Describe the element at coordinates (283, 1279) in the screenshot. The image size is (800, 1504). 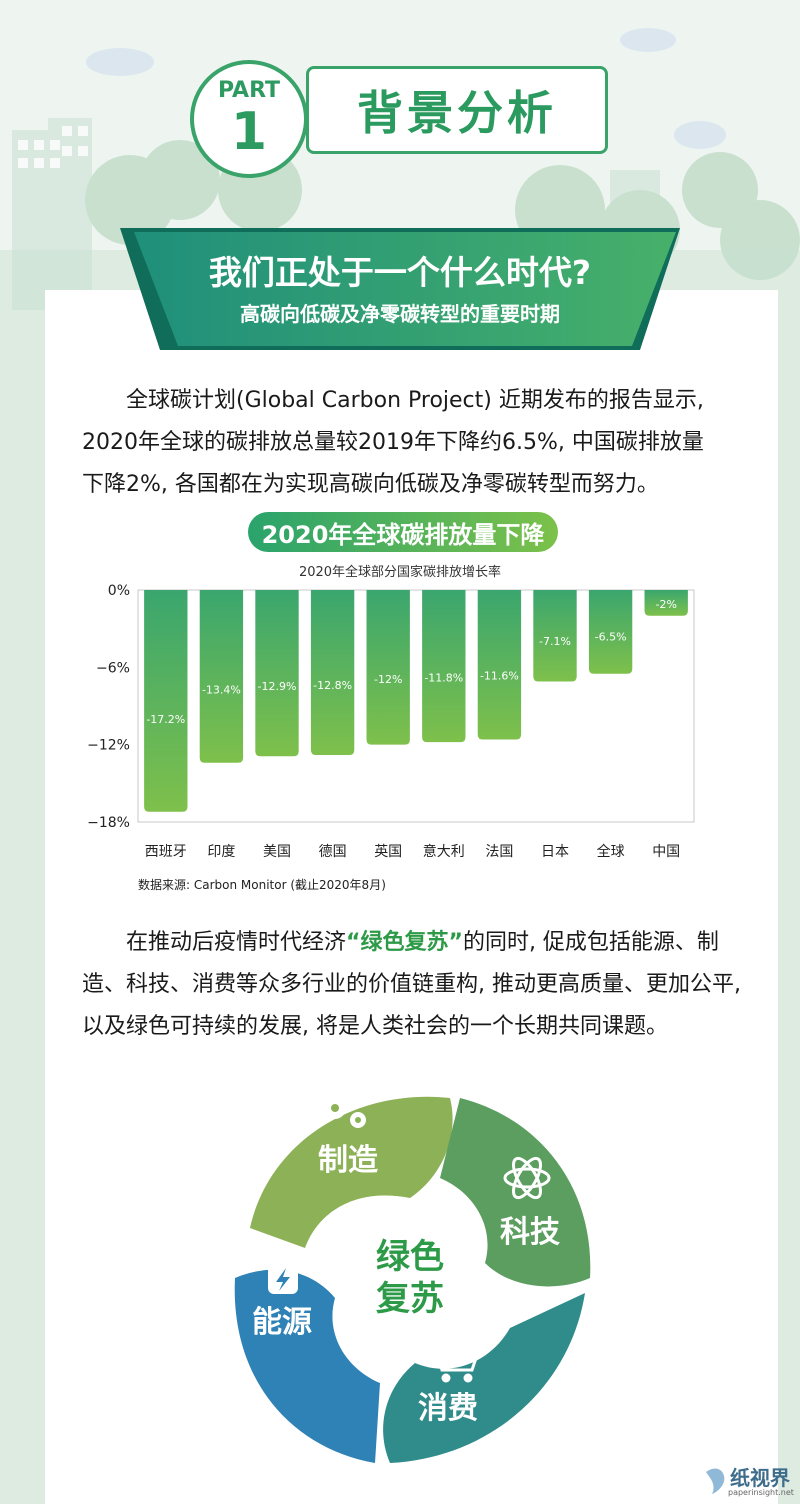
I see `lightning-icon` at that location.